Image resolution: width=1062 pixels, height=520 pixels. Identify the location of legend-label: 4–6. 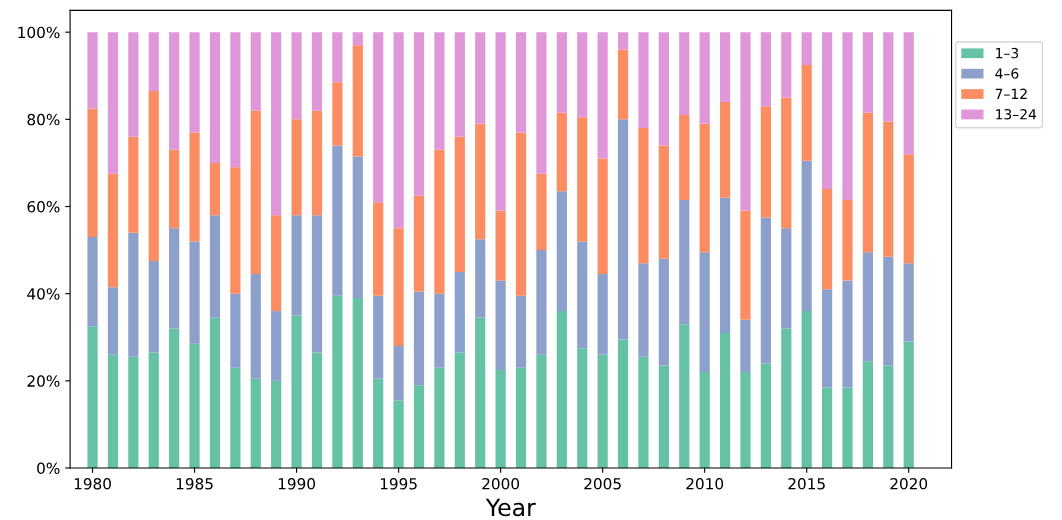
(1007, 73).